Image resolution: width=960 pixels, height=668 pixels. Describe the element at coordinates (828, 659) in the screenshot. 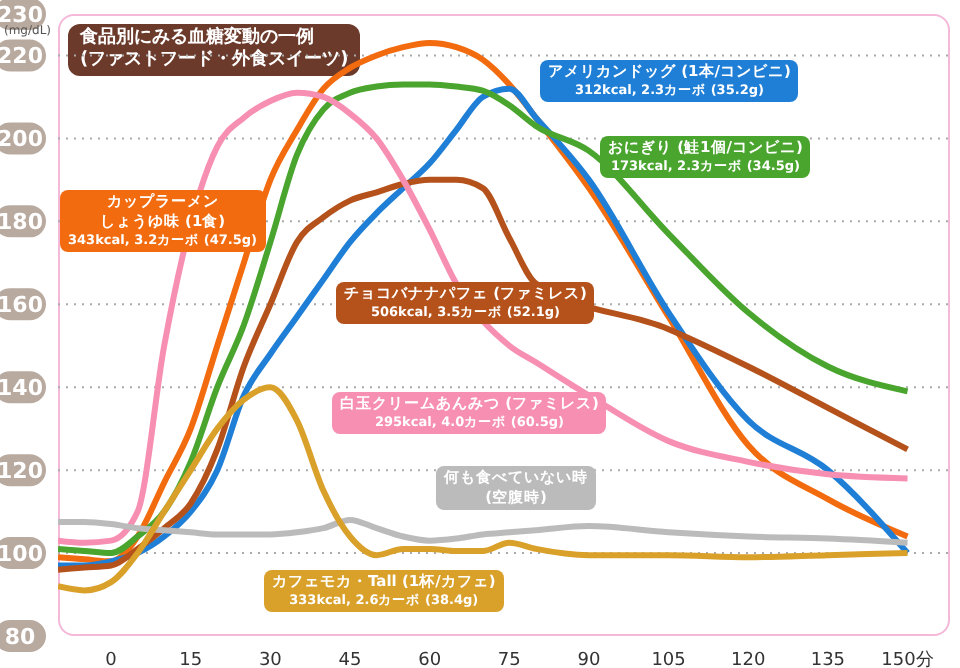

I see `x-tick-label: 135` at that location.